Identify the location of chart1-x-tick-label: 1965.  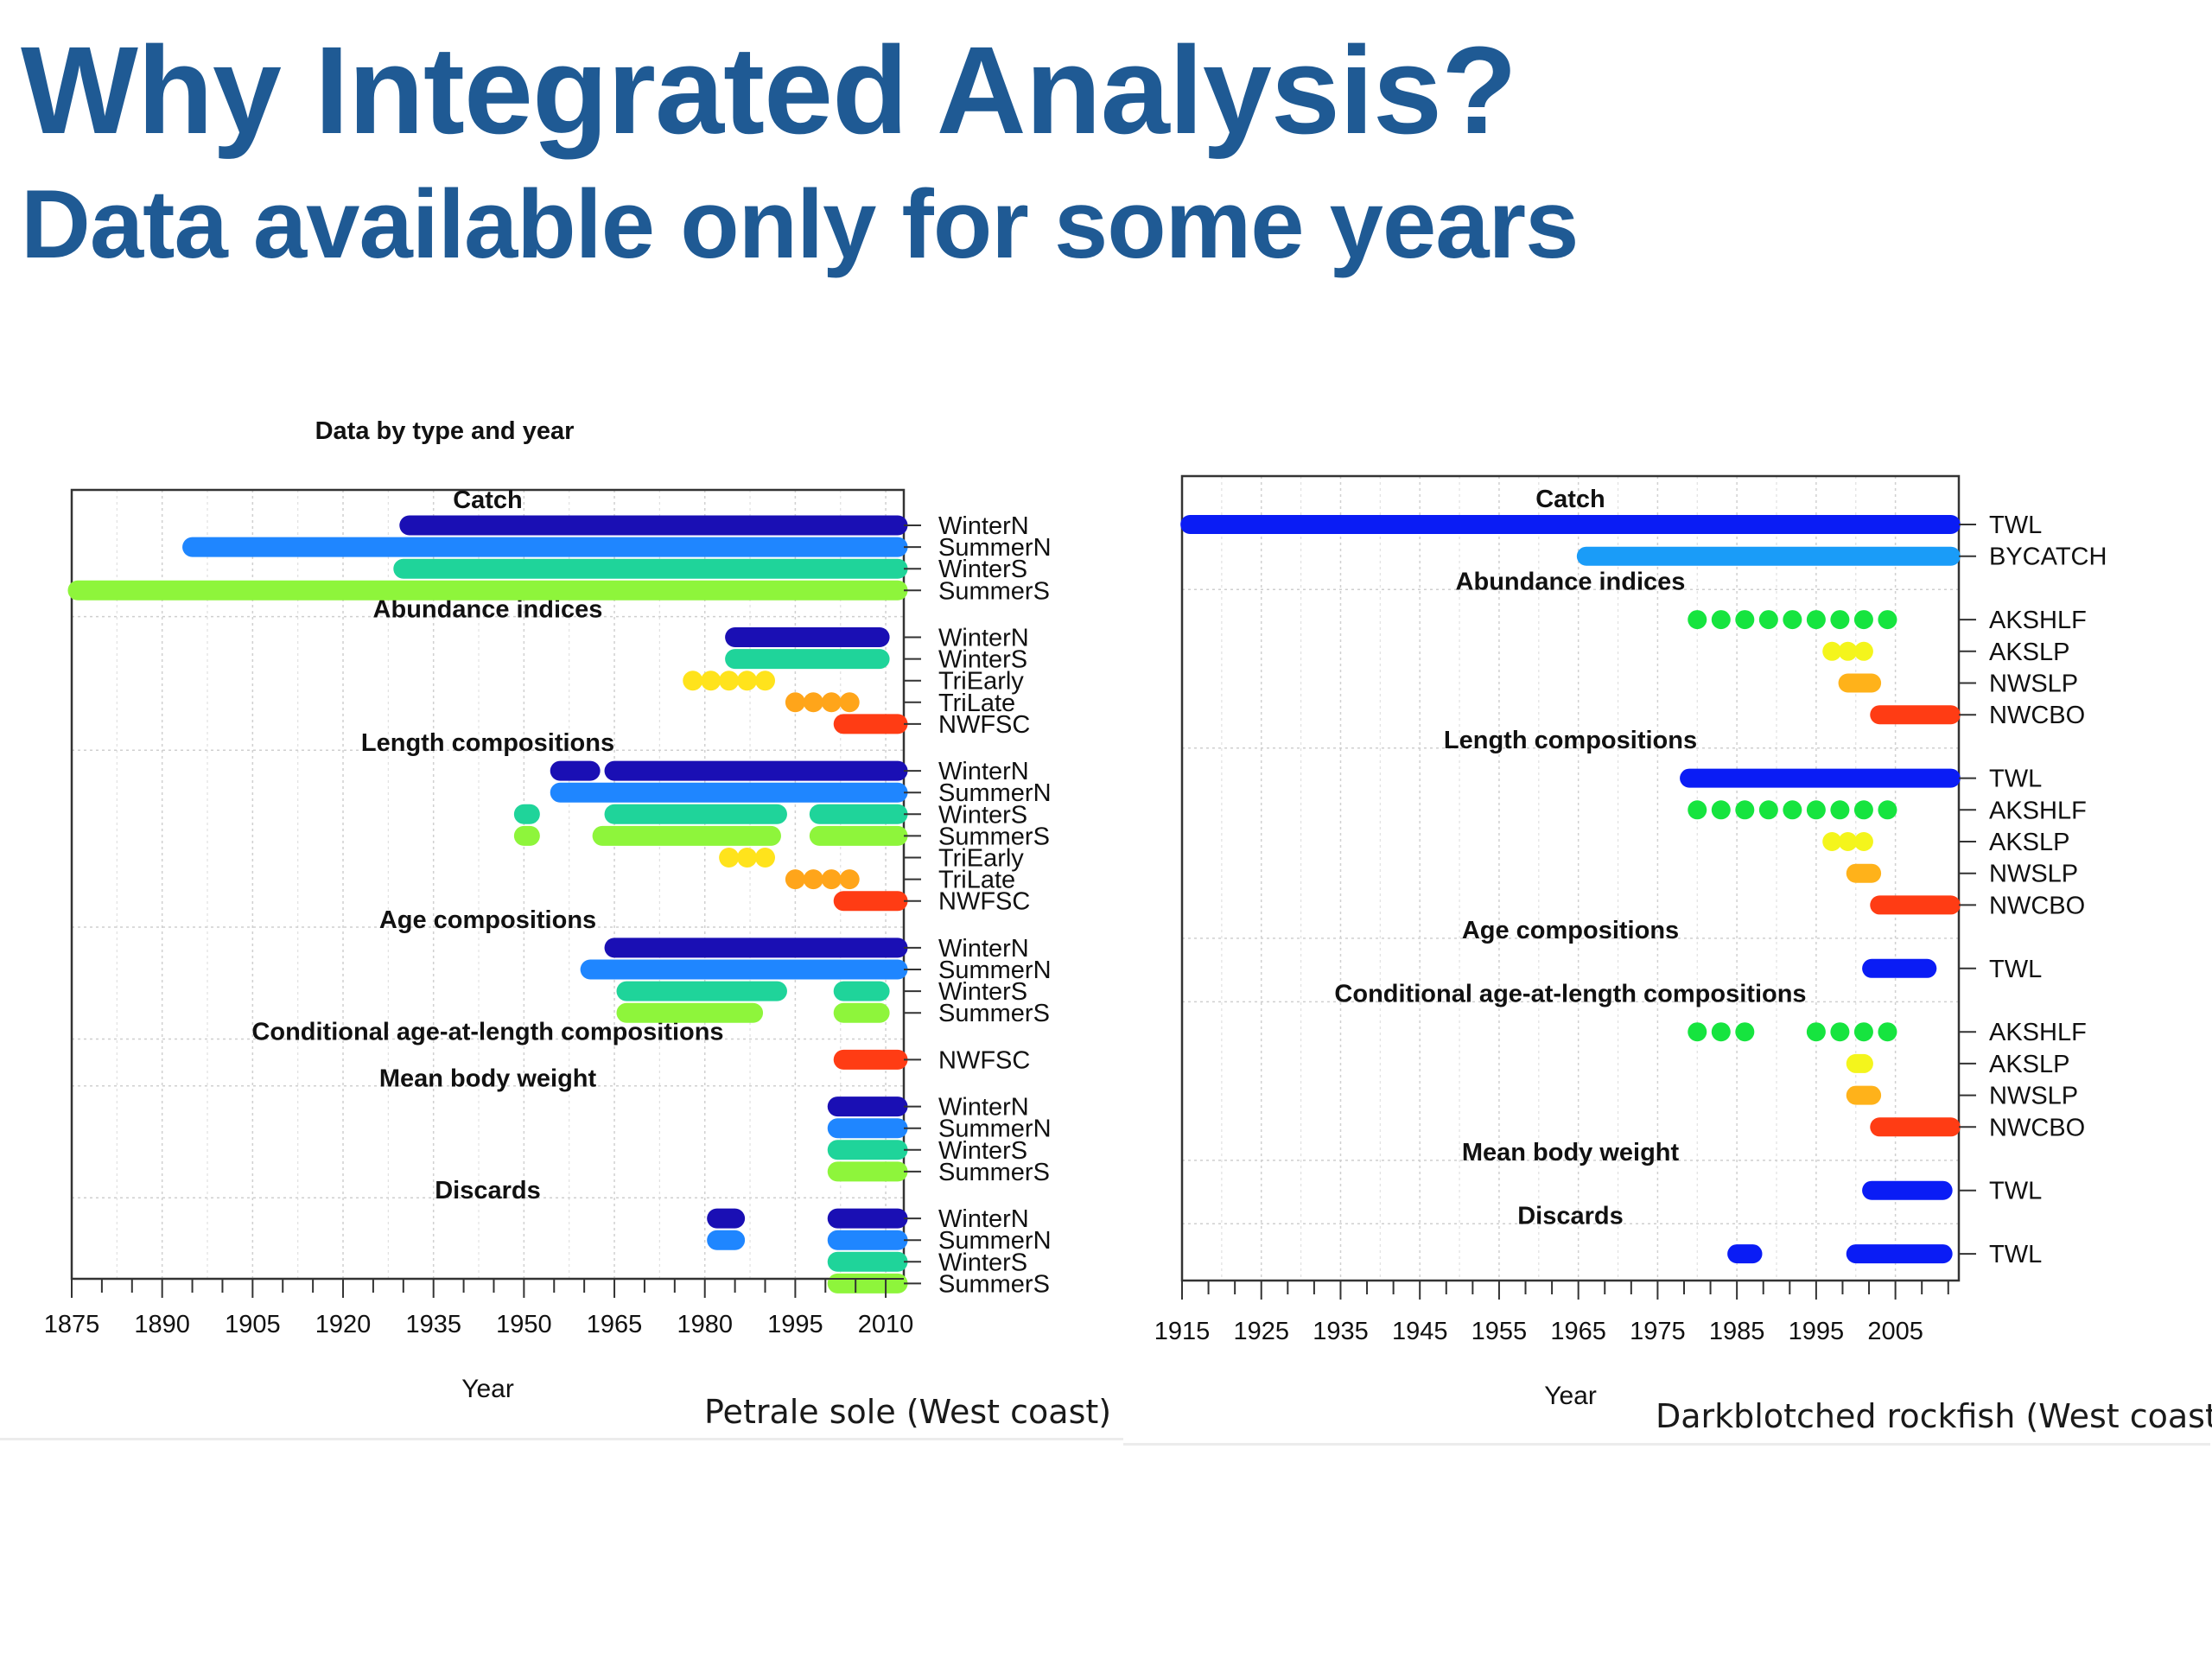
(1578, 1331).